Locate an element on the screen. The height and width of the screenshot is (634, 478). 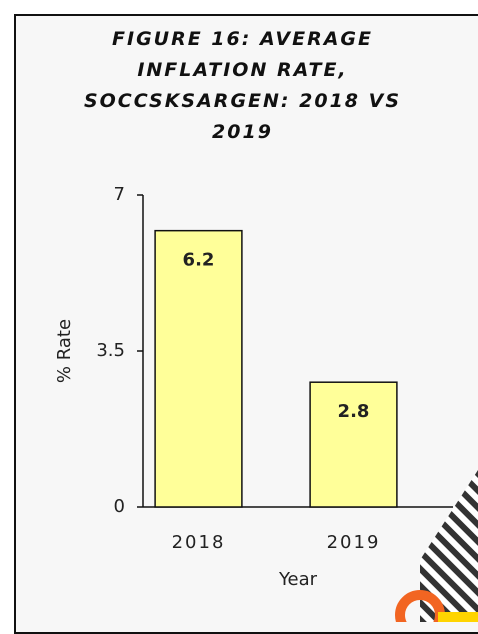
decoration-bar is located at coordinates (458, 617).